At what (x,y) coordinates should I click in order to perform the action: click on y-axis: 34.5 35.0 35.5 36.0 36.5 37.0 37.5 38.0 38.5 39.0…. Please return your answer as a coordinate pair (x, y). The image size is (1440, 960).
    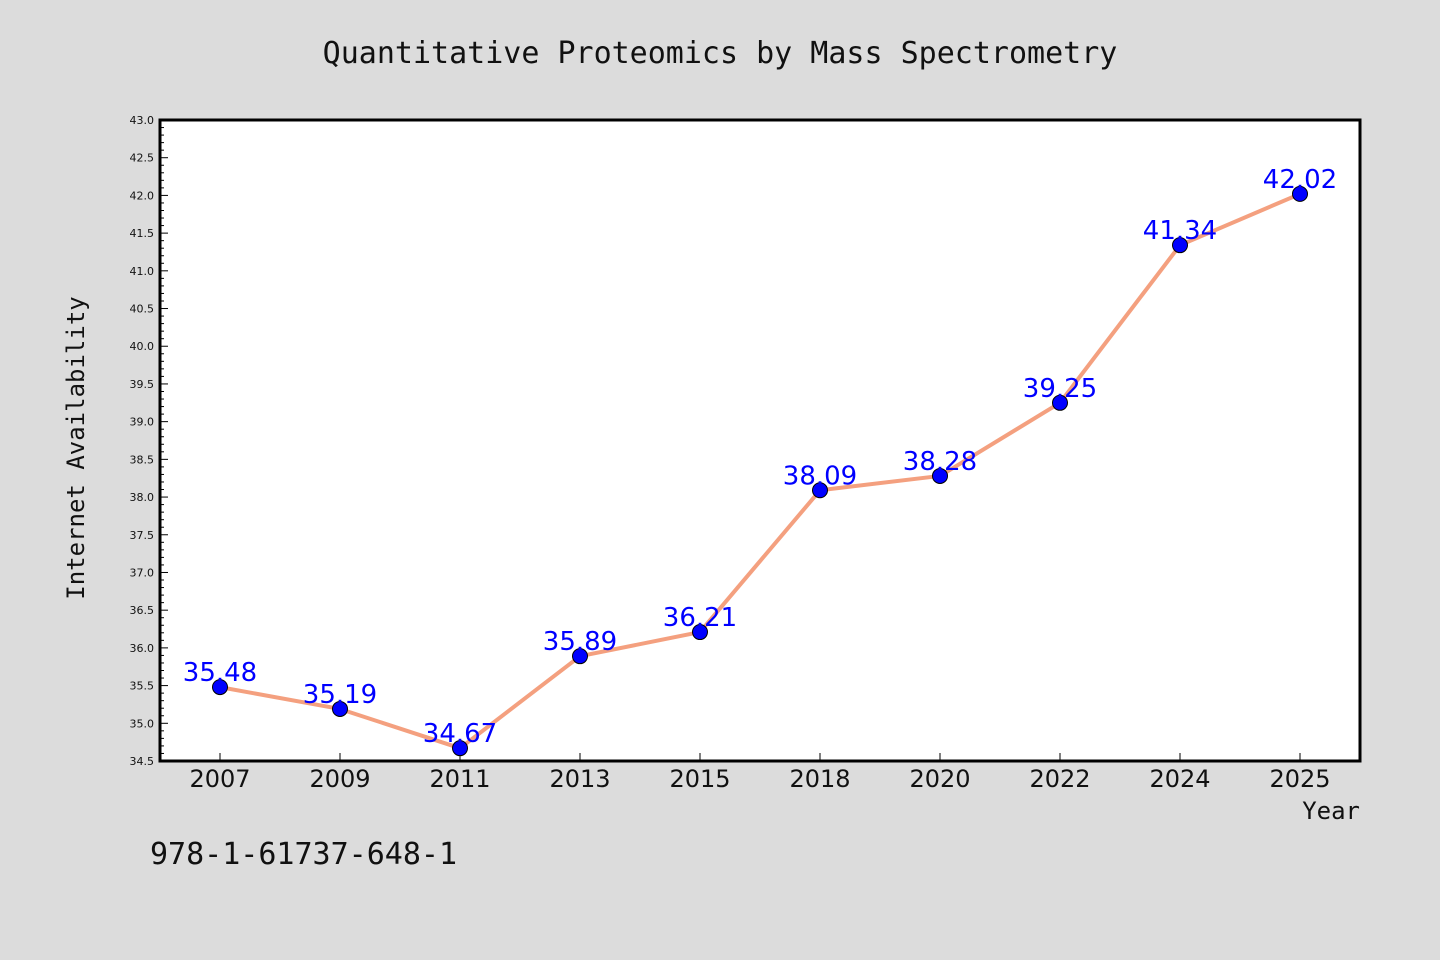
    Looking at the image, I should click on (149, 441).